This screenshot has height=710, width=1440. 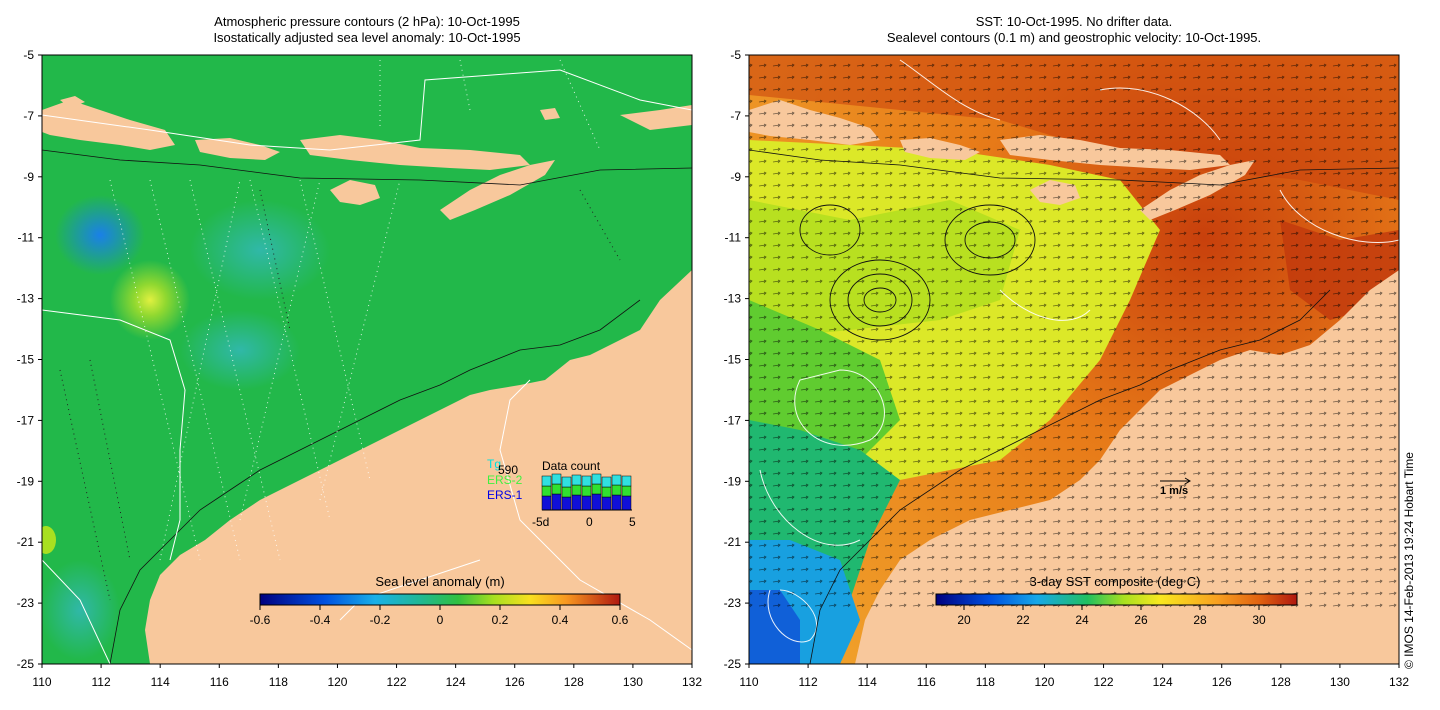 What do you see at coordinates (26, 542) in the screenshot?
I see `left-ytick-label: -21` at bounding box center [26, 542].